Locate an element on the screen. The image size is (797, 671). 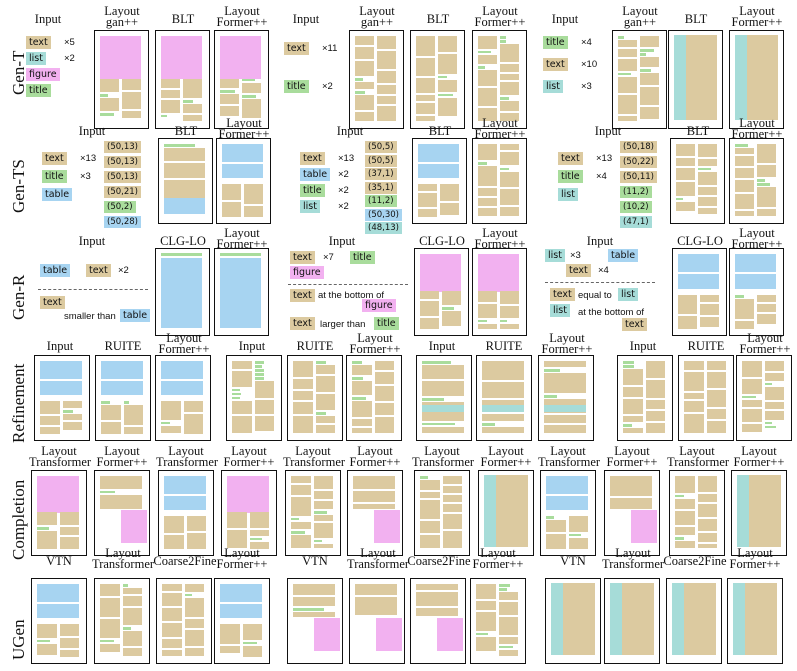
refinement-input-frame-2-title-block is located at coordinates (433, 399).